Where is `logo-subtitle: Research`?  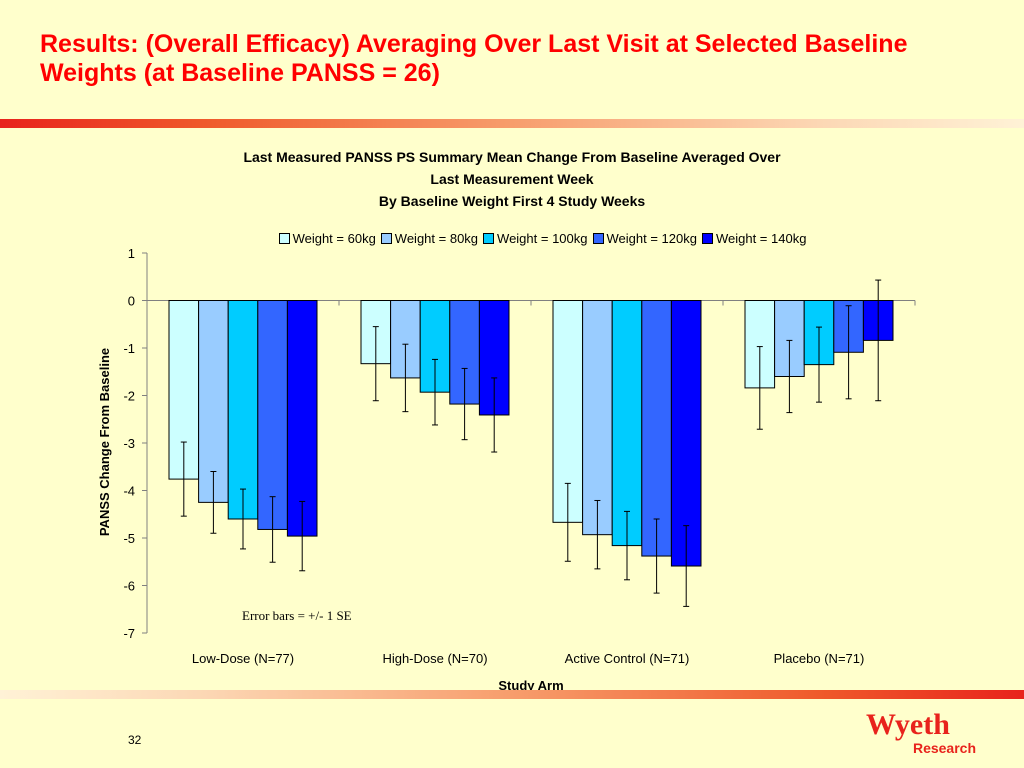
logo-subtitle: Research is located at coordinates (944, 748).